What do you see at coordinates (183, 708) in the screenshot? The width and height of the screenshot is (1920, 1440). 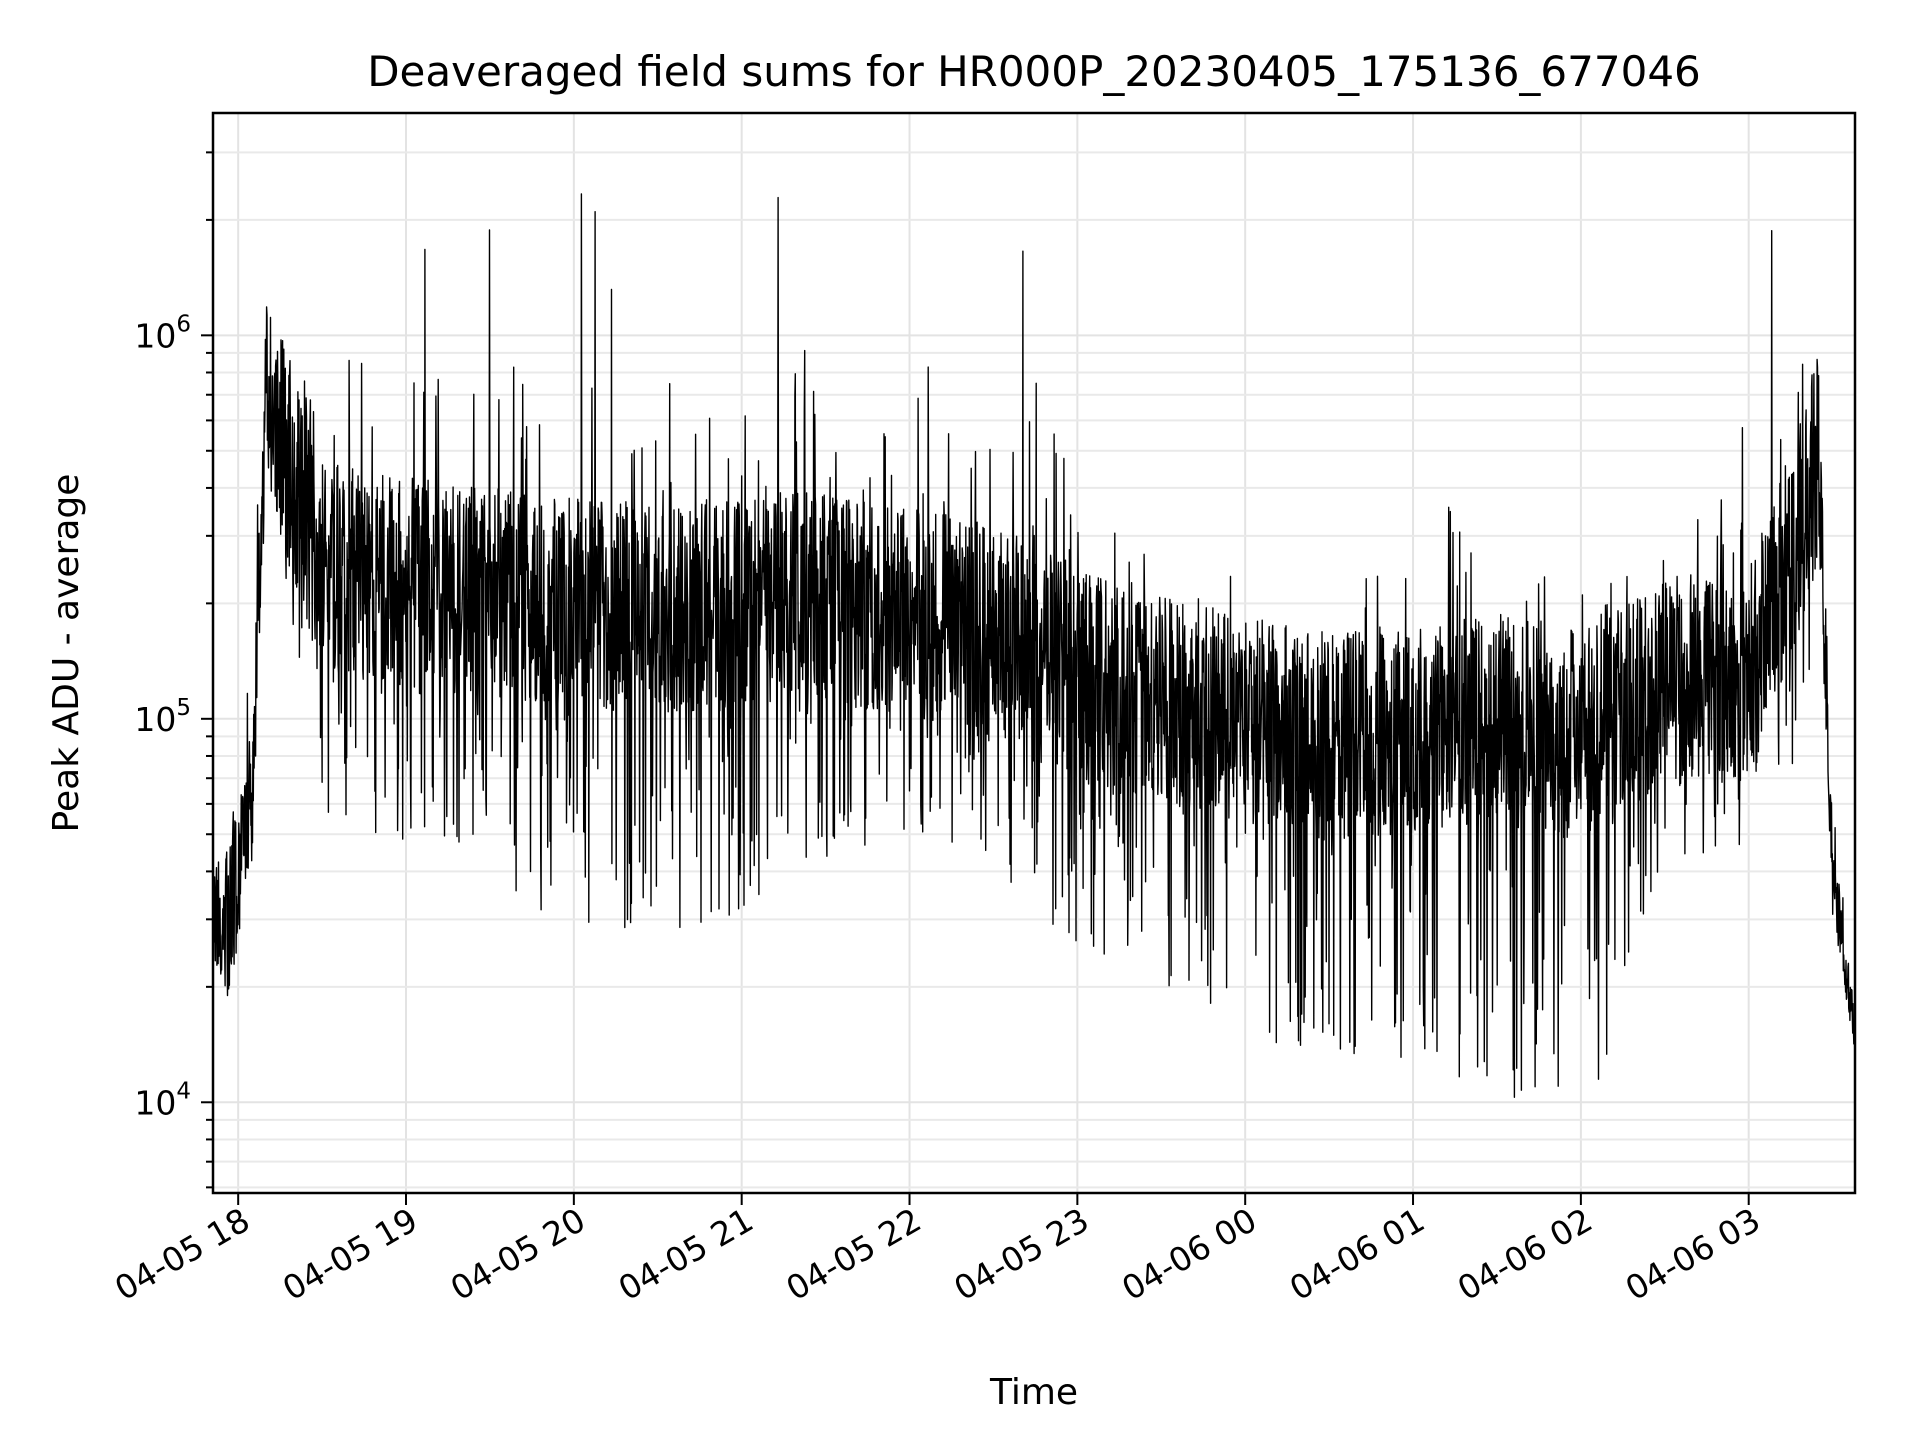 I see `y-tick-exponent: 5` at bounding box center [183, 708].